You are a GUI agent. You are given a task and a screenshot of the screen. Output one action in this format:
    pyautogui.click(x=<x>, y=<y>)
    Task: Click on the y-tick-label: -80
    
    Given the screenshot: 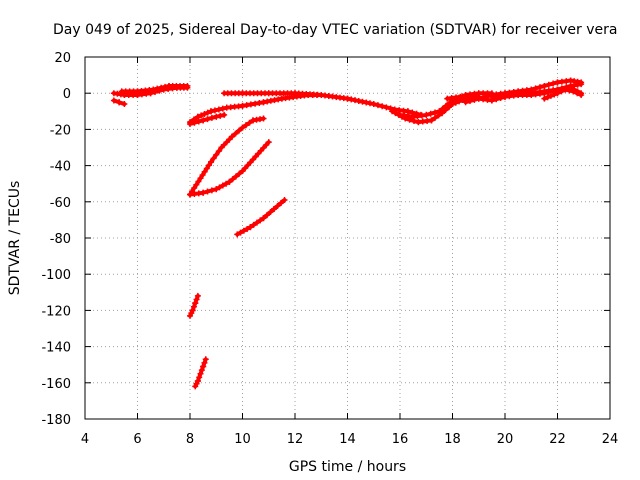 What is the action you would take?
    pyautogui.click(x=60, y=239)
    